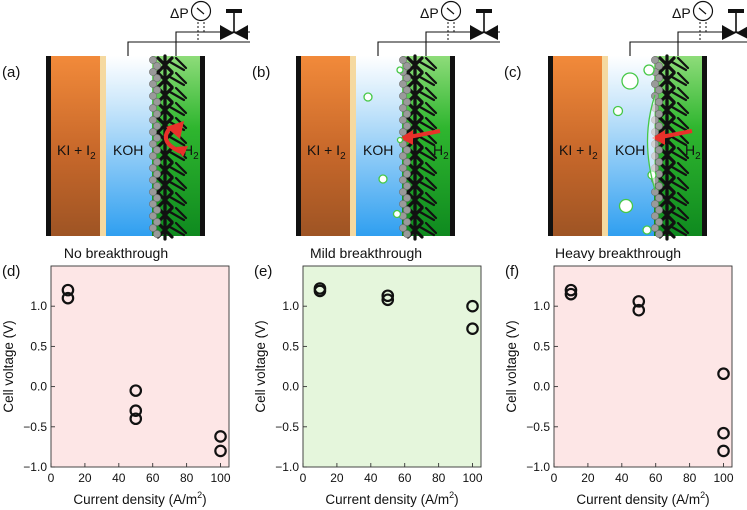  I want to click on arrow-head-icon, so click(175, 130).